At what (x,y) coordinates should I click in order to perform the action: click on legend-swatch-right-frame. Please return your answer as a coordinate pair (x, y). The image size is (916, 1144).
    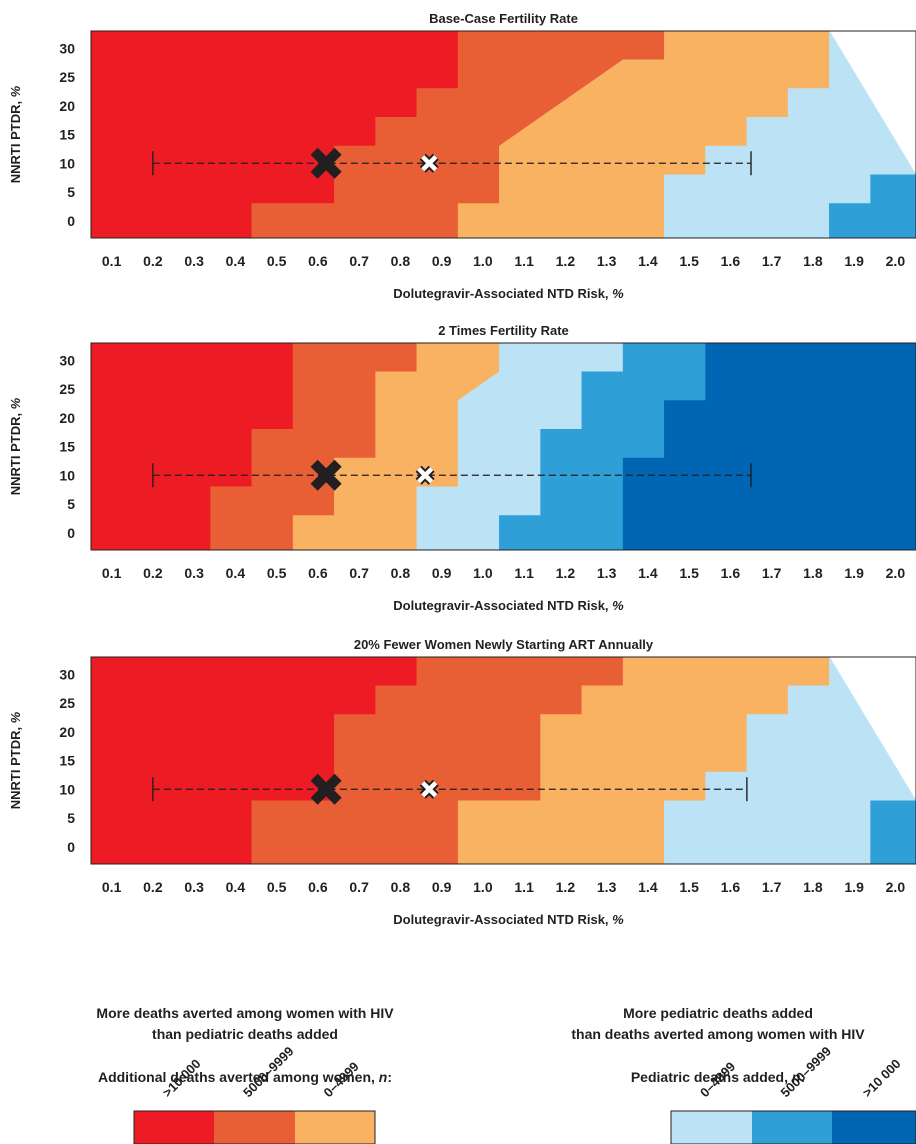
    Looking at the image, I should click on (793, 1127).